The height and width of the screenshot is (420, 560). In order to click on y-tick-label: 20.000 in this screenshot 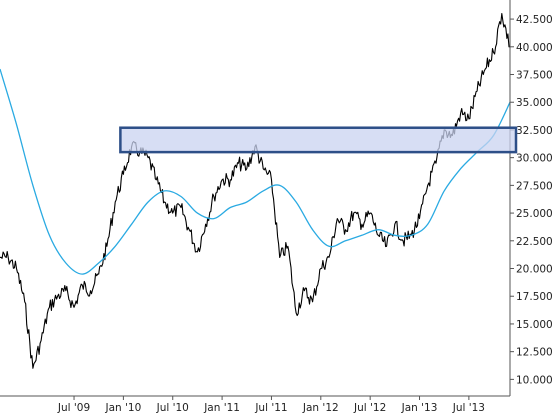, I will do `click(534, 270)`.